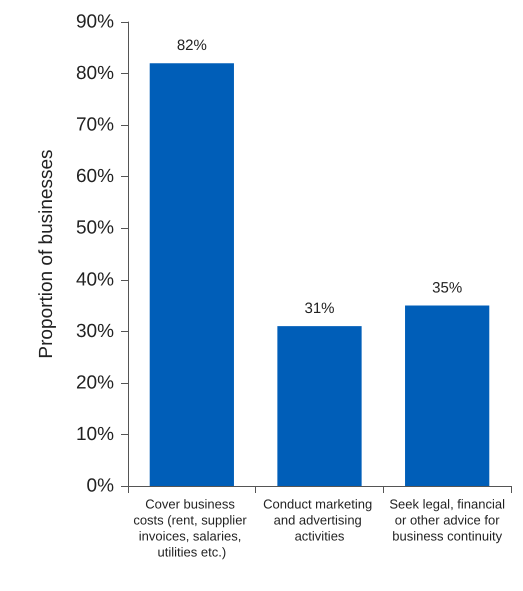 This screenshot has width=523, height=591. I want to click on y-tick-label: 20%, so click(95, 383).